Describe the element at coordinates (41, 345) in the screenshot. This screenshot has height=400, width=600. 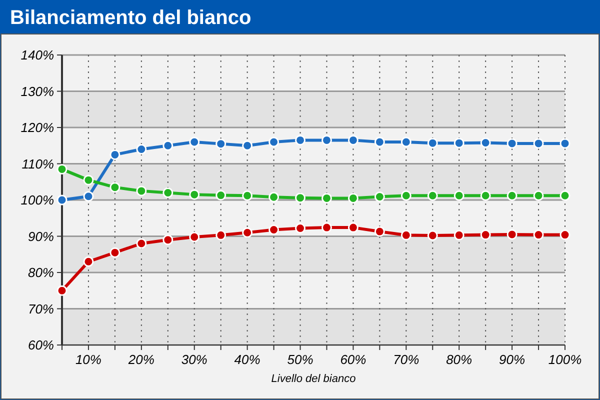
I see `y-tick-label: 60%` at that location.